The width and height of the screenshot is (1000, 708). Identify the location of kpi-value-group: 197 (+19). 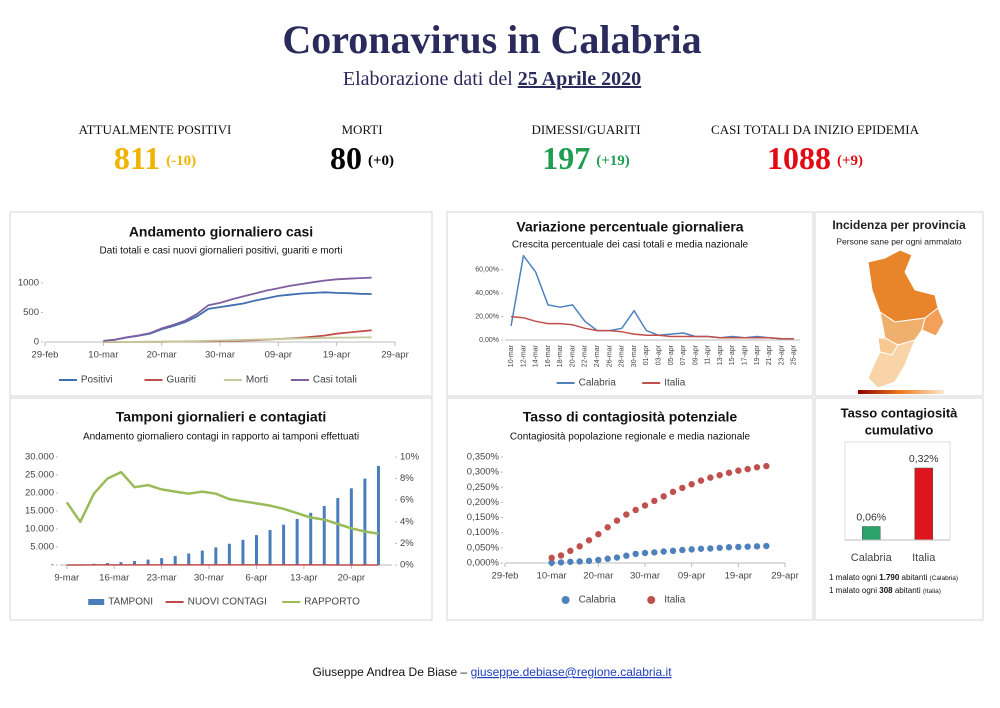
(586, 158).